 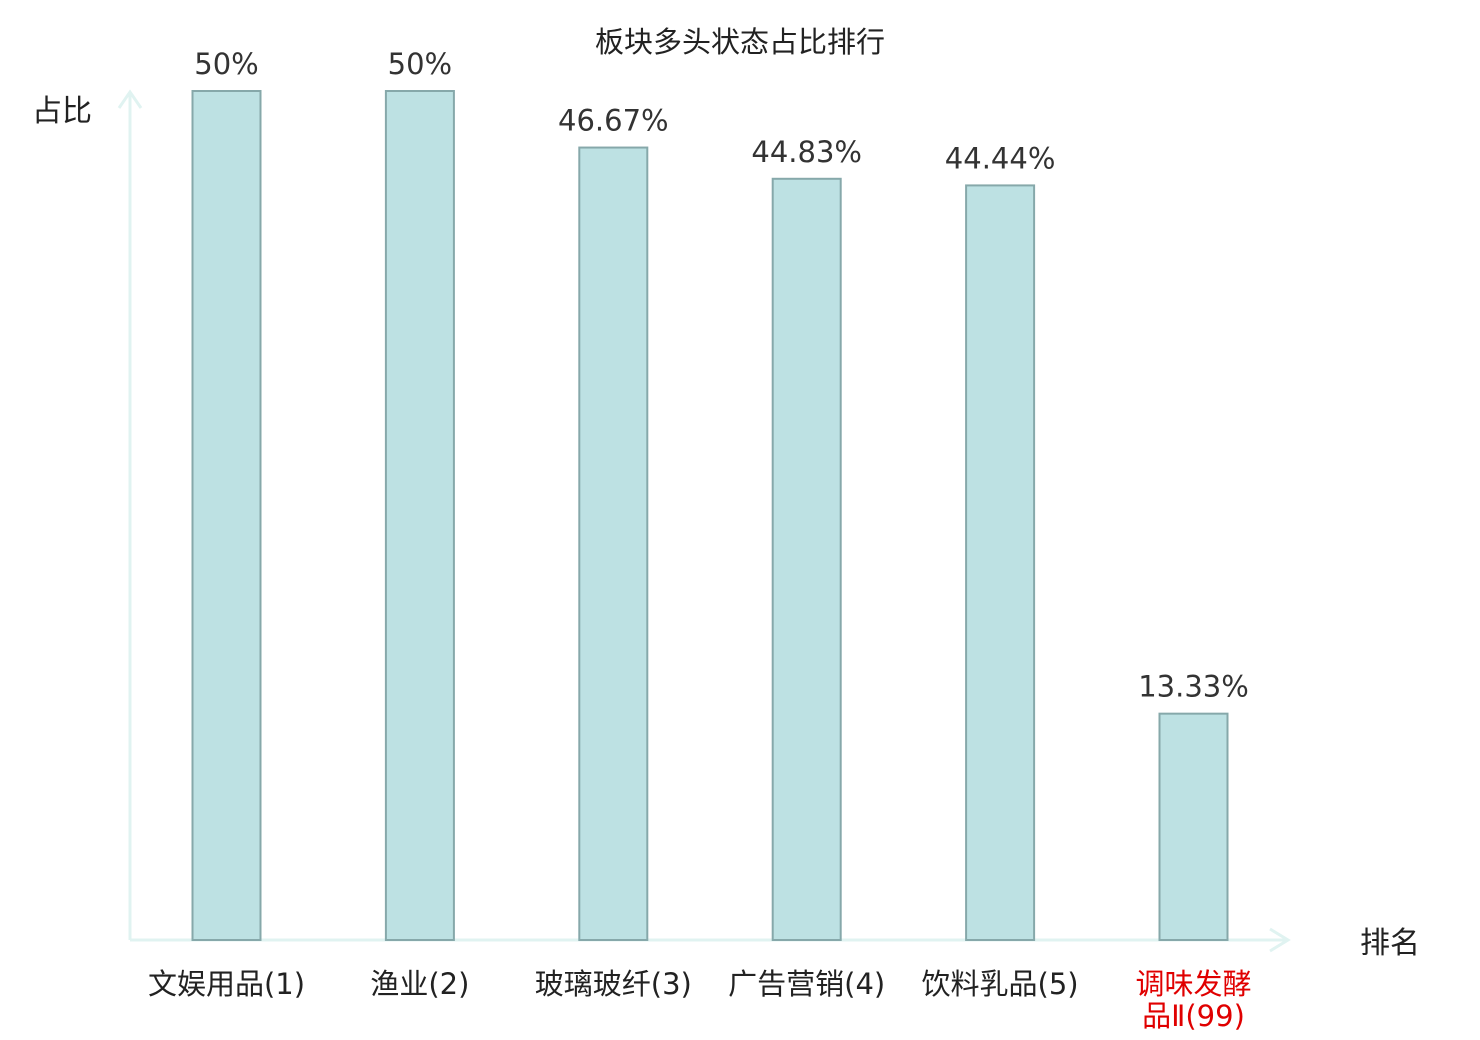 What do you see at coordinates (613, 121) in the screenshot?
I see `bar-value-label: 46.67%` at bounding box center [613, 121].